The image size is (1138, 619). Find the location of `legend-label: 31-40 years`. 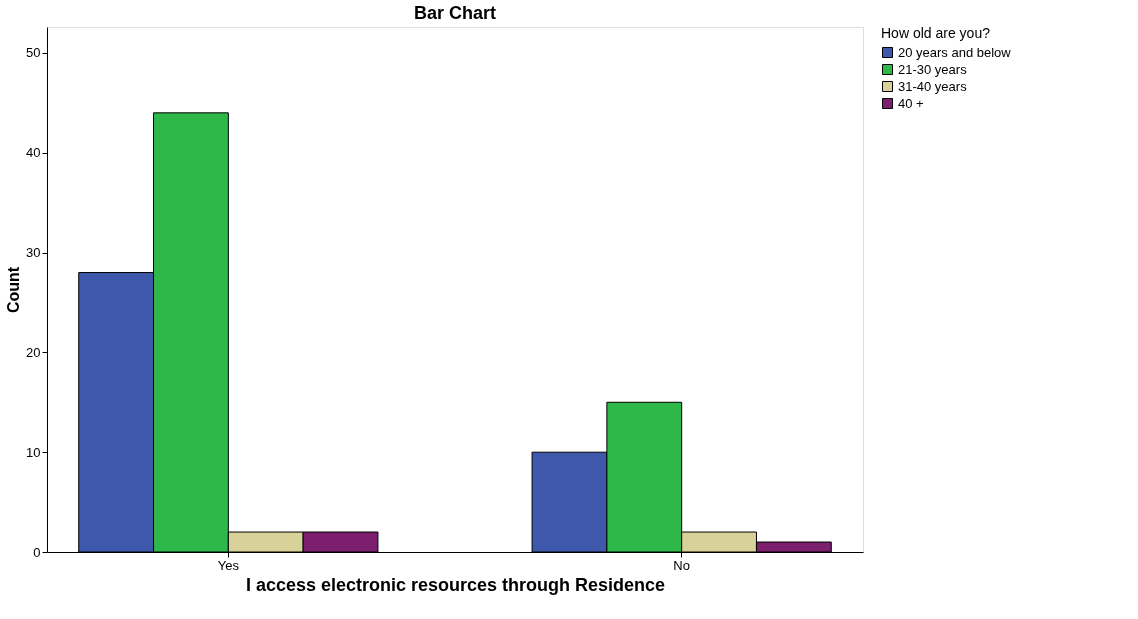

legend-label: 31-40 years is located at coordinates (933, 86).